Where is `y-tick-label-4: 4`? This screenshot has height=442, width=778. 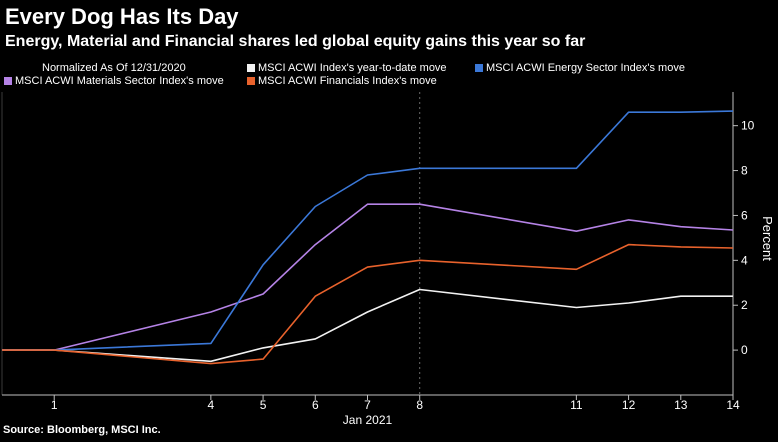 y-tick-label-4: 4 is located at coordinates (744, 260).